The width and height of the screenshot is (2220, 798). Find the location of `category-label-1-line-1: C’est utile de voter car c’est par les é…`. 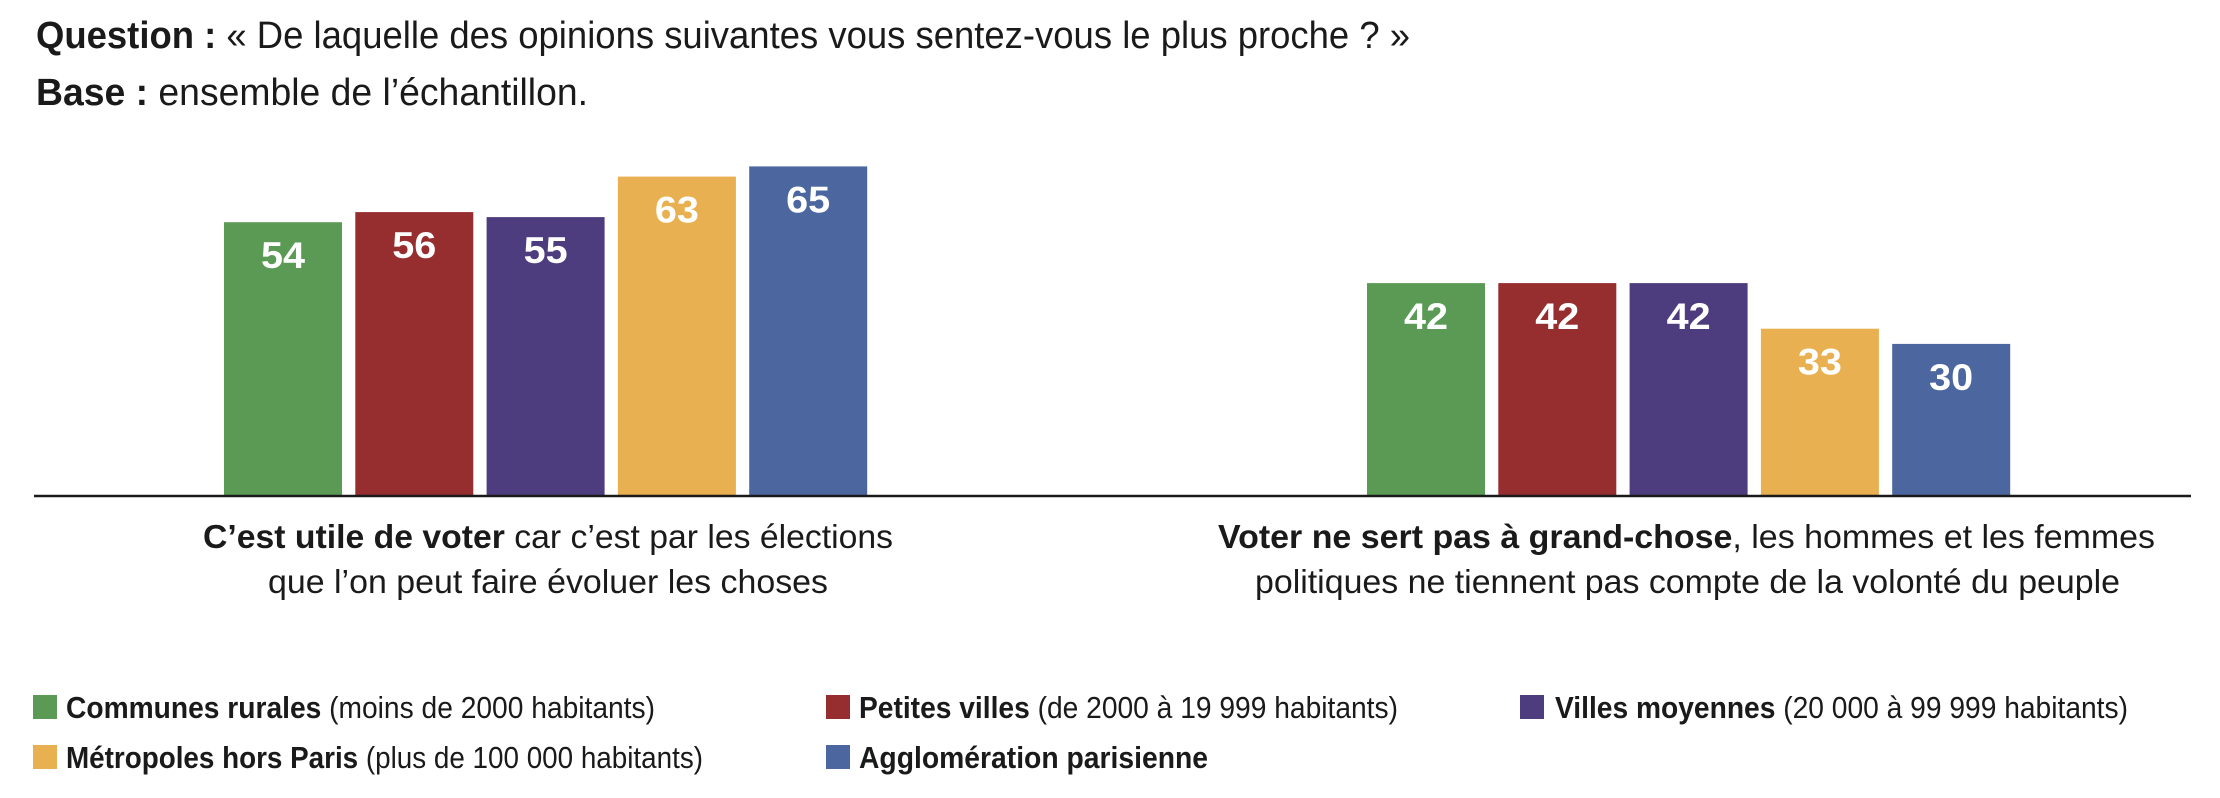

category-label-1-line-1: C’est utile de voter car c’est par les é… is located at coordinates (548, 536).